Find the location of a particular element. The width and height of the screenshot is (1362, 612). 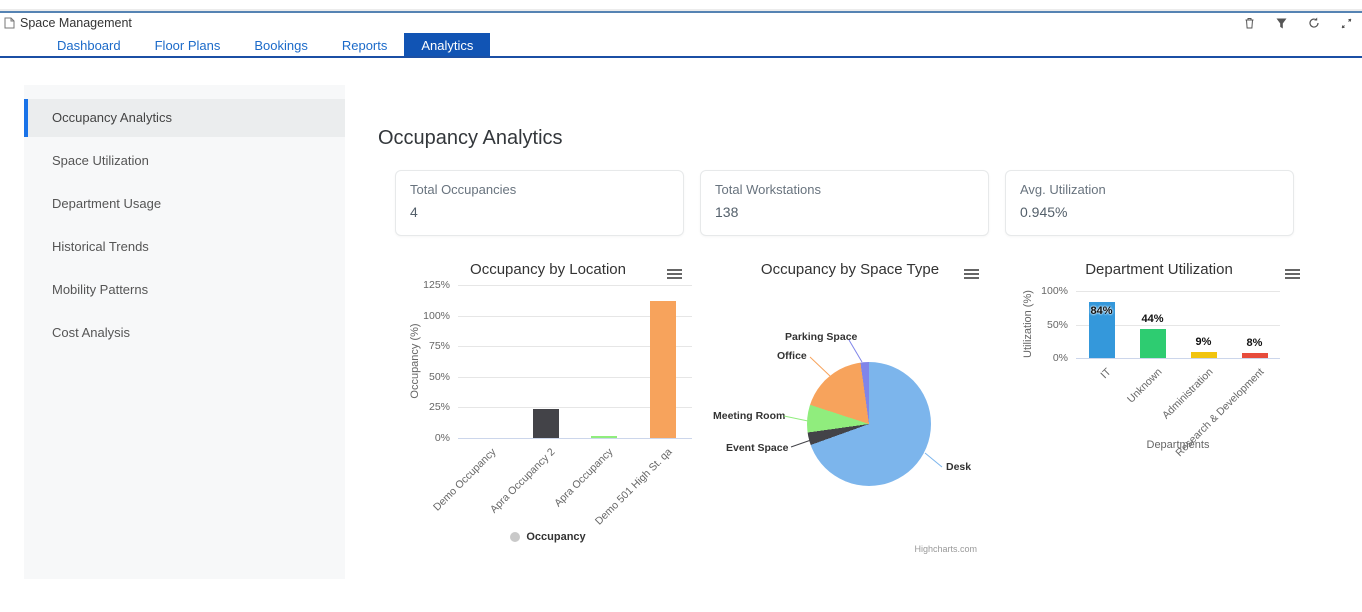

tab-bookings: Bookings is located at coordinates (281, 45).